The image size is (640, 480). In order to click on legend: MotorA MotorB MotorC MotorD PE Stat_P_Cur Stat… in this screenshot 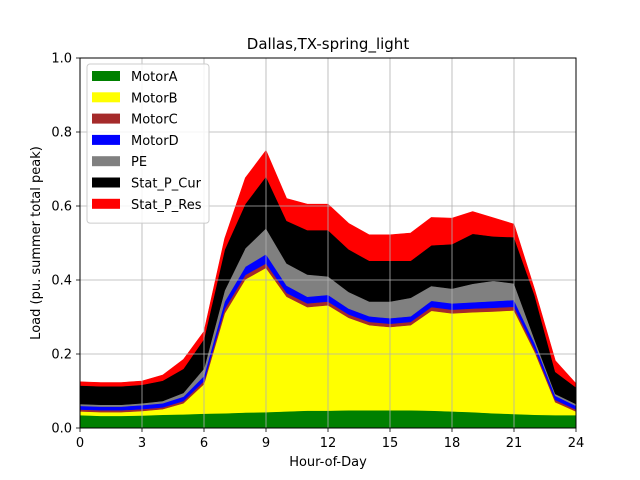, I will do `click(148, 143)`.